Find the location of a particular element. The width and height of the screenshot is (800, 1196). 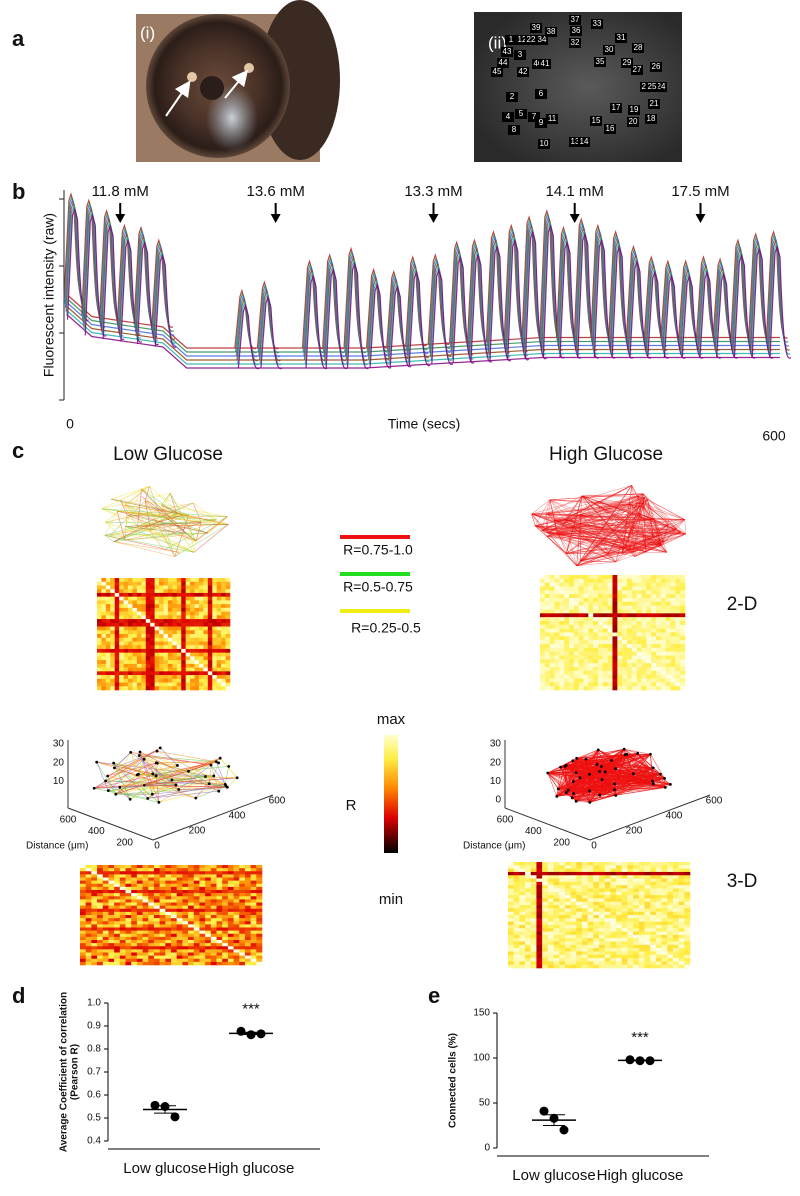

cell-label: 41 is located at coordinates (545, 63).